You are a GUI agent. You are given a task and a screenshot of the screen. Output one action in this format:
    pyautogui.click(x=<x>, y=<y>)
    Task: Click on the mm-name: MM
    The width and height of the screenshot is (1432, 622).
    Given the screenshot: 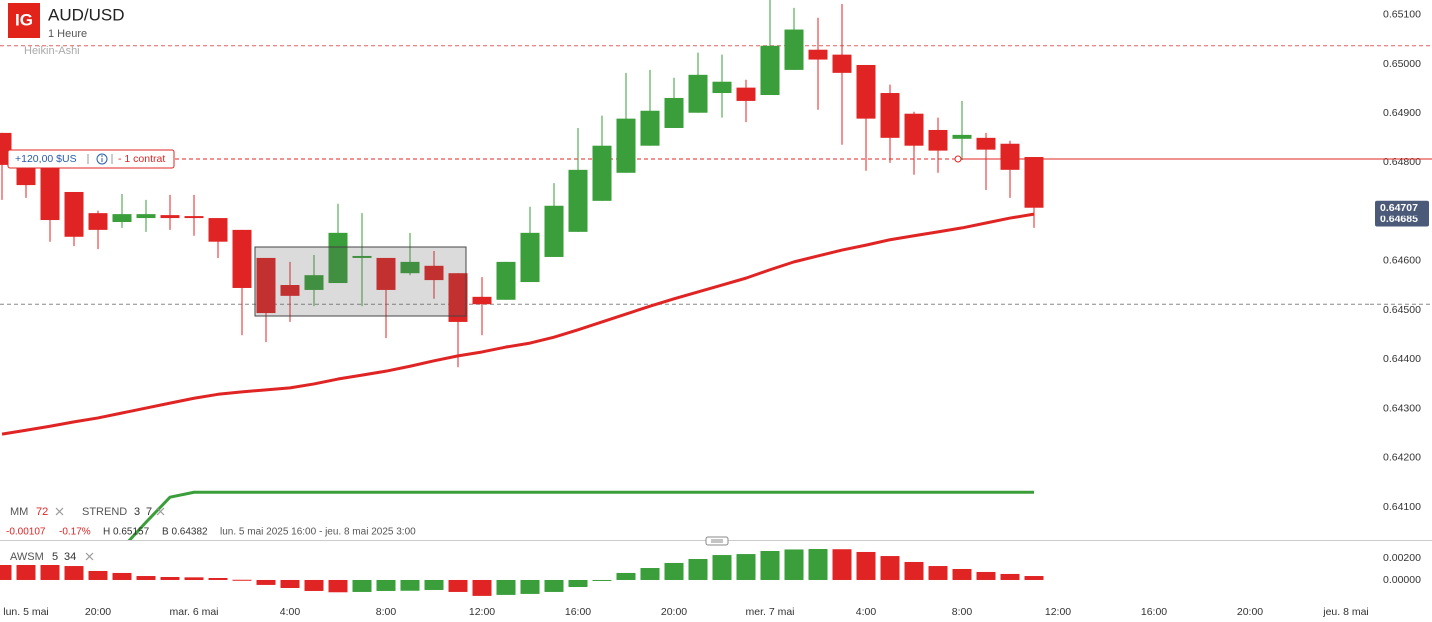 What is the action you would take?
    pyautogui.click(x=19, y=512)
    